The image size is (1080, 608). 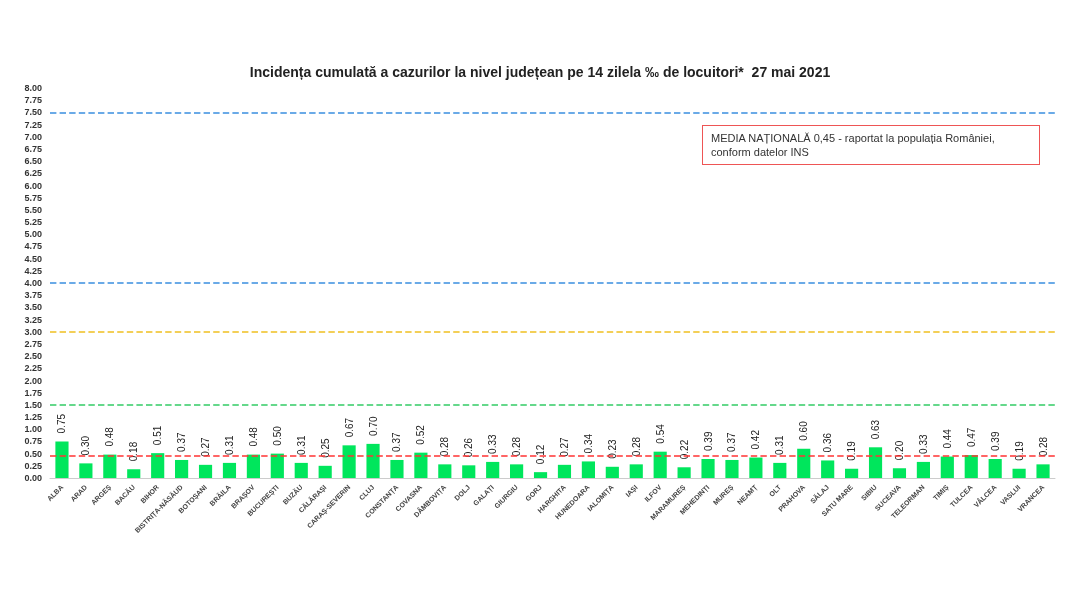 What do you see at coordinates (33, 295) in the screenshot?
I see `y-tick-label: 3.75` at bounding box center [33, 295].